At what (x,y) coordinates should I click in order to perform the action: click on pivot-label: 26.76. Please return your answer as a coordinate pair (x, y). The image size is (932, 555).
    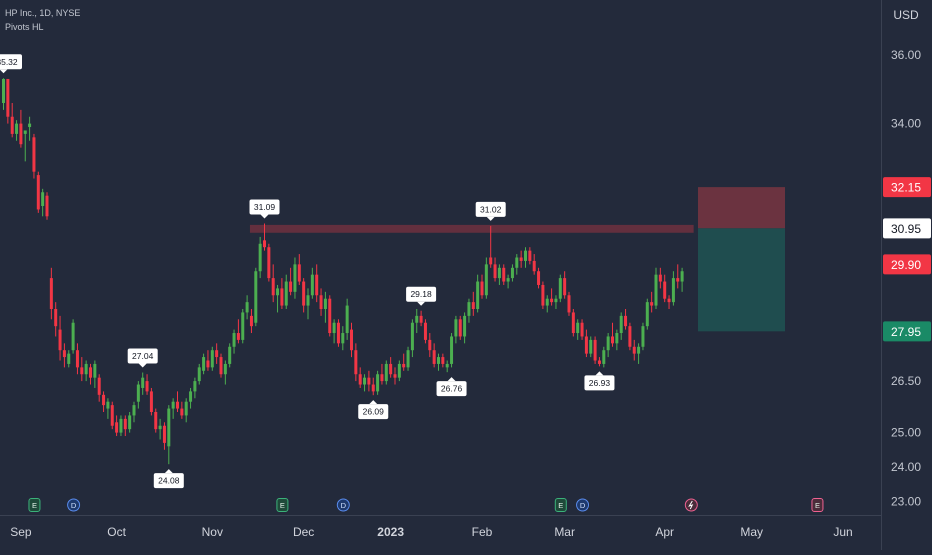
    Looking at the image, I should click on (451, 387).